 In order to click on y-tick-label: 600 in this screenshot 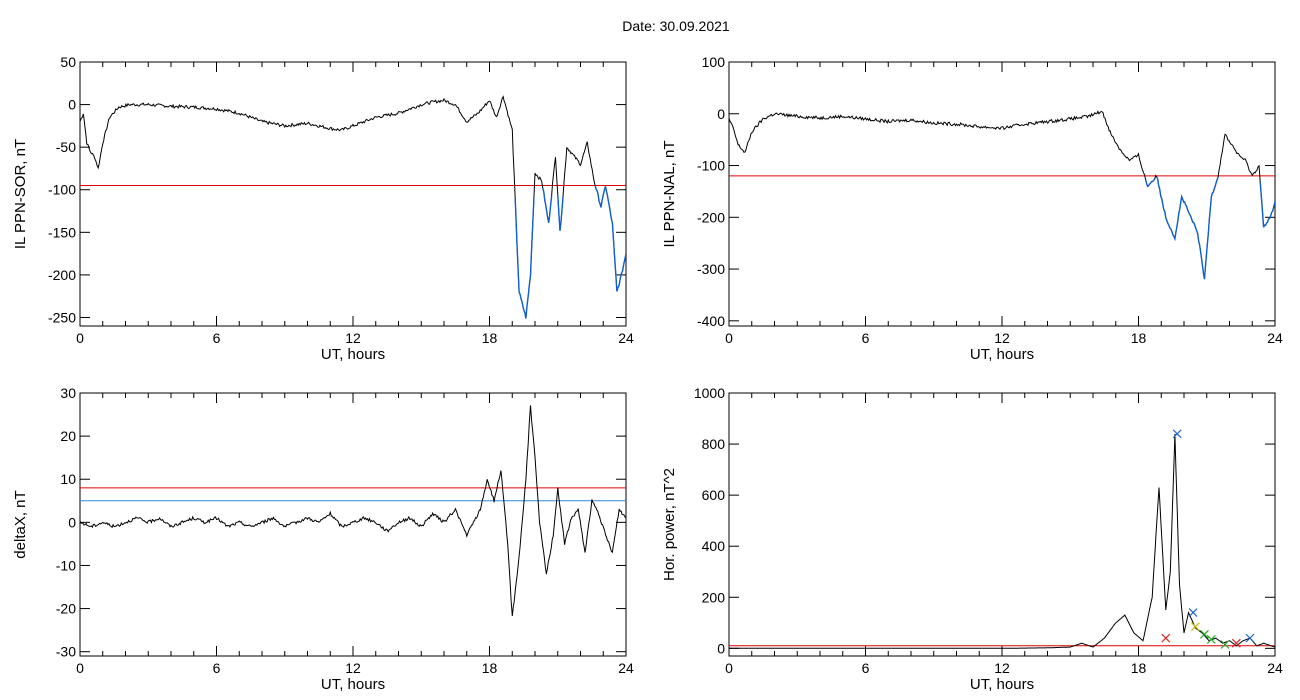, I will do `click(714, 495)`.